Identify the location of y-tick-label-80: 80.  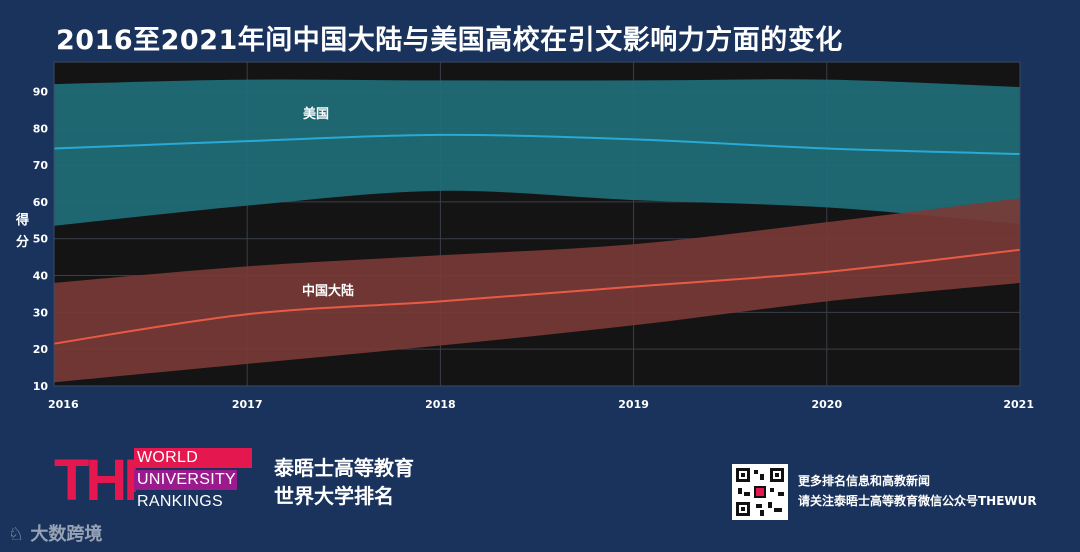
(41, 128).